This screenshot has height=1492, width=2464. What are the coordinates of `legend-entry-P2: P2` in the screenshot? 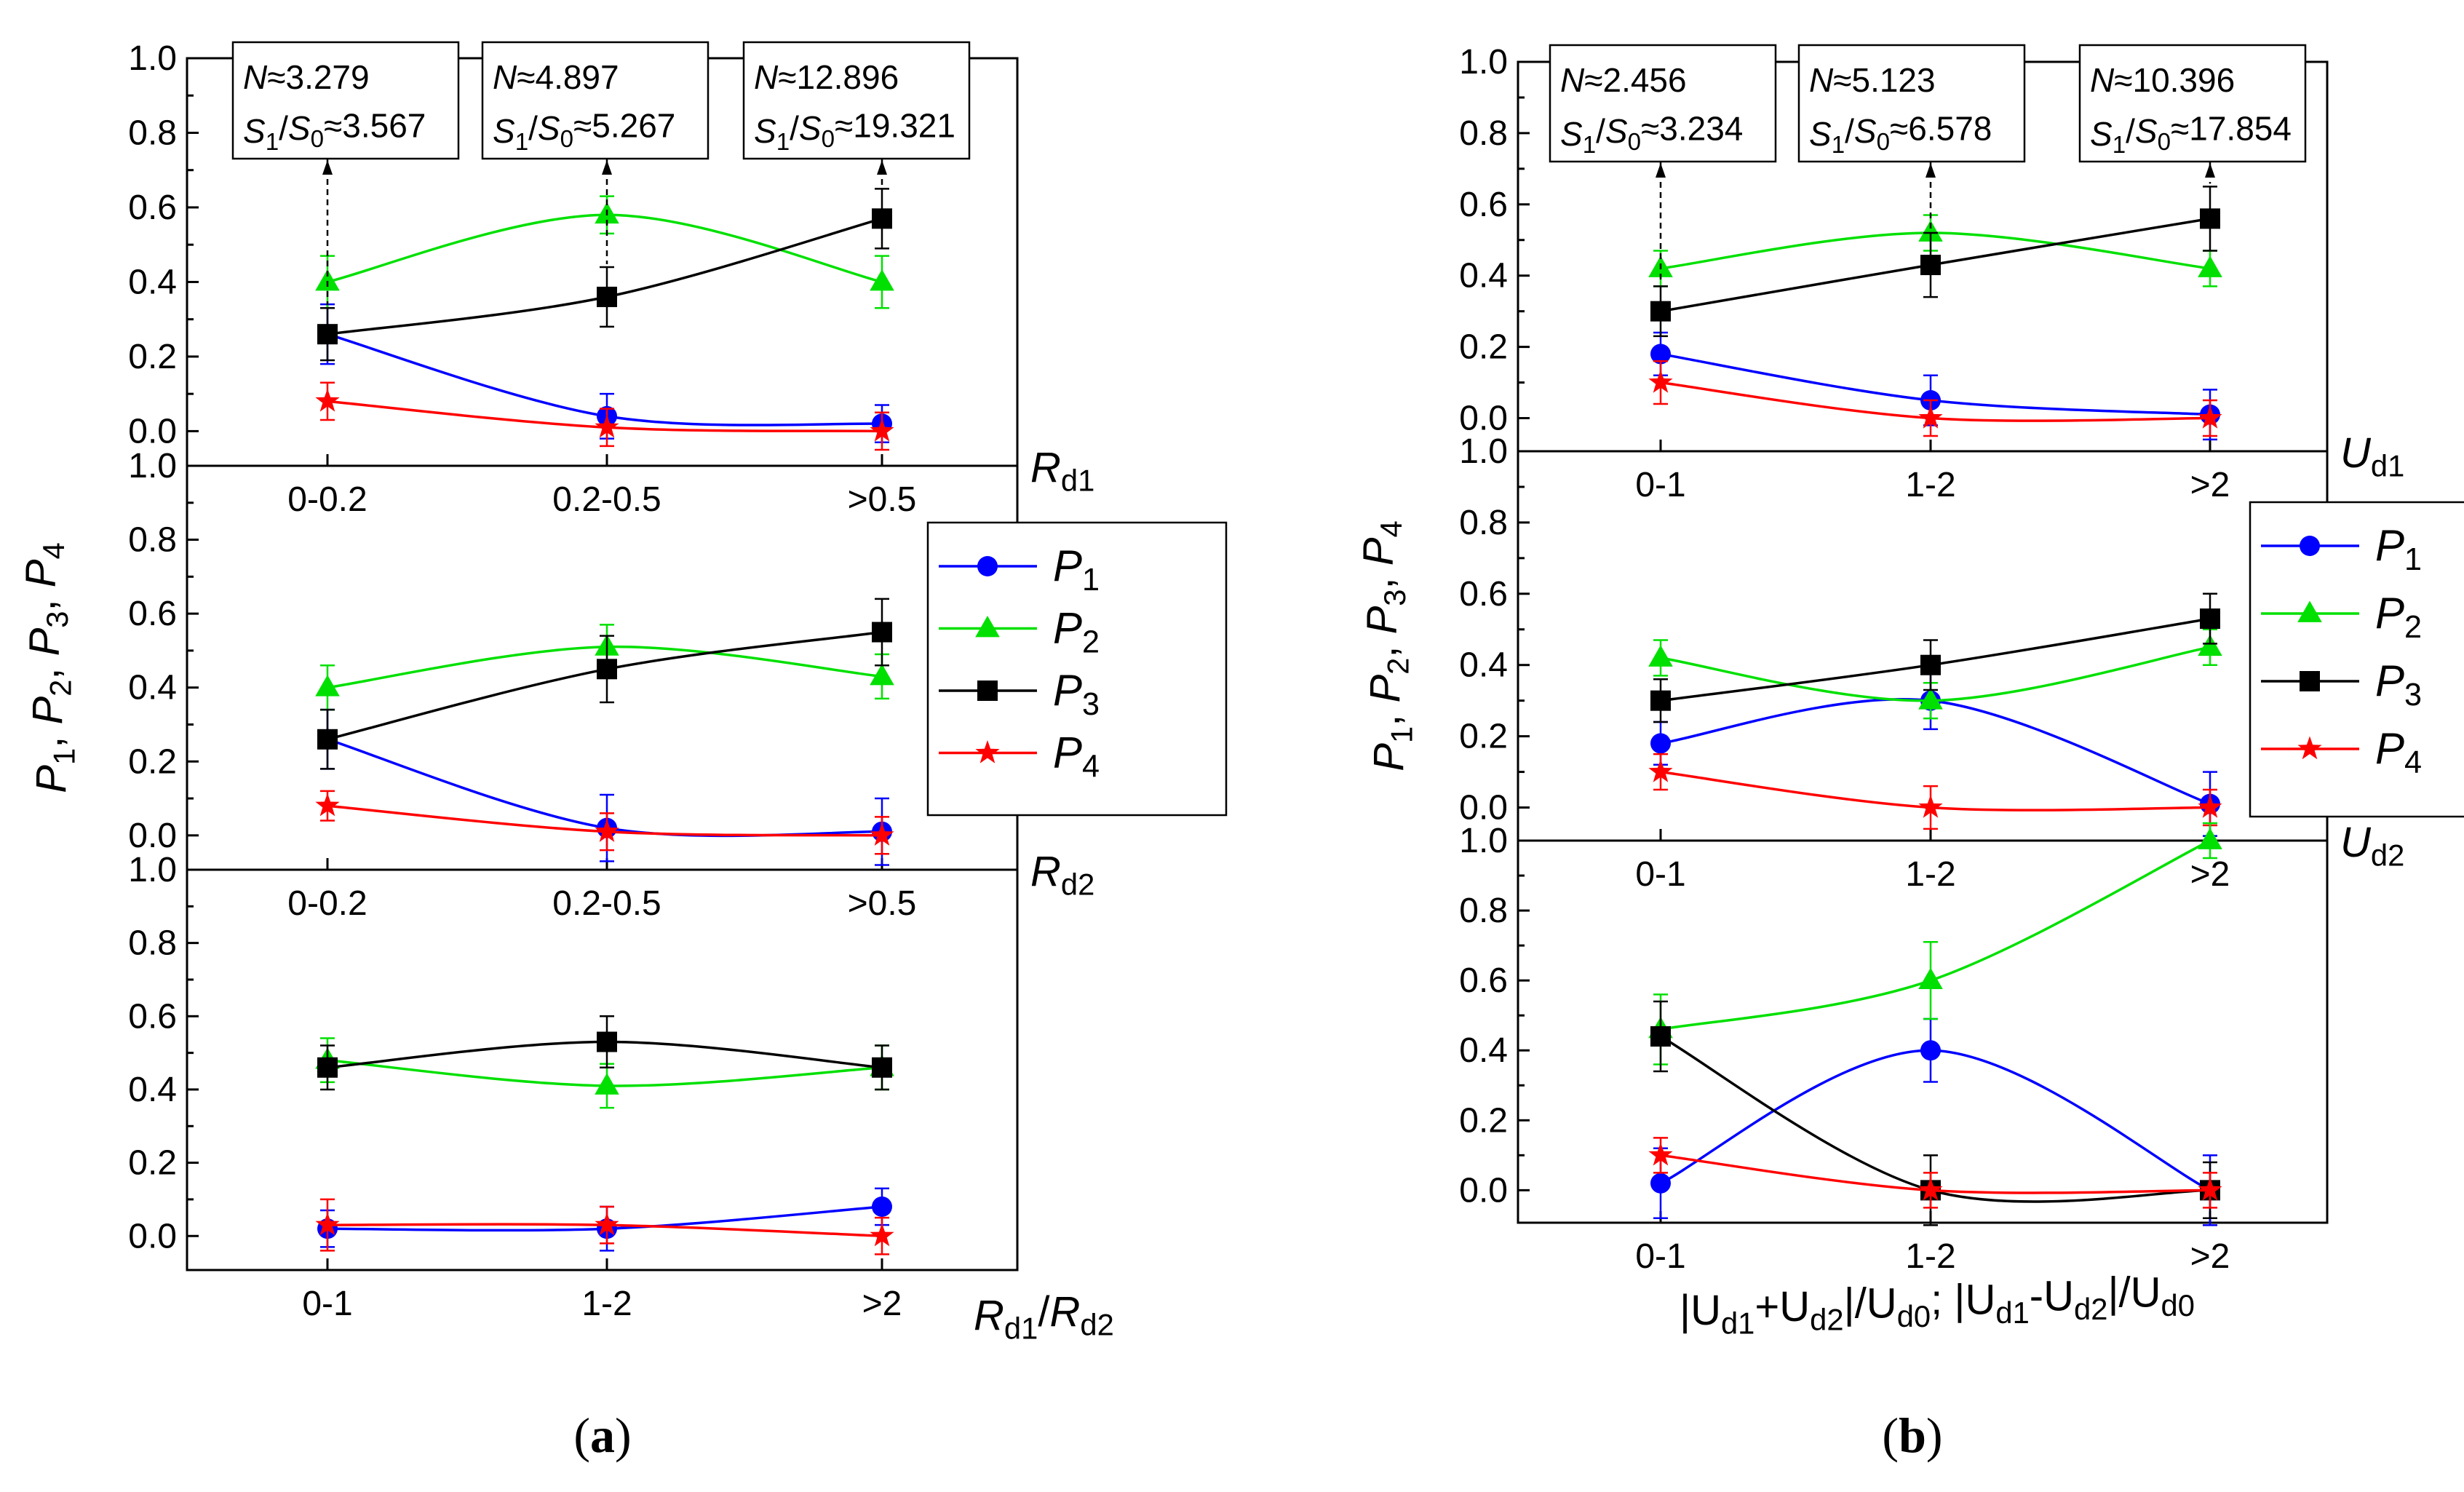 It's located at (1019, 631).